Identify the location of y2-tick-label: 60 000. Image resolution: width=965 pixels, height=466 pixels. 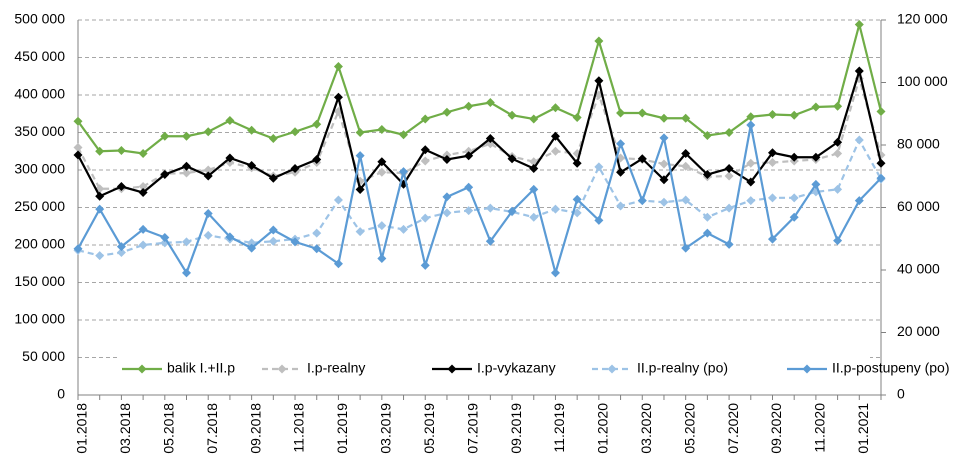
(918, 206).